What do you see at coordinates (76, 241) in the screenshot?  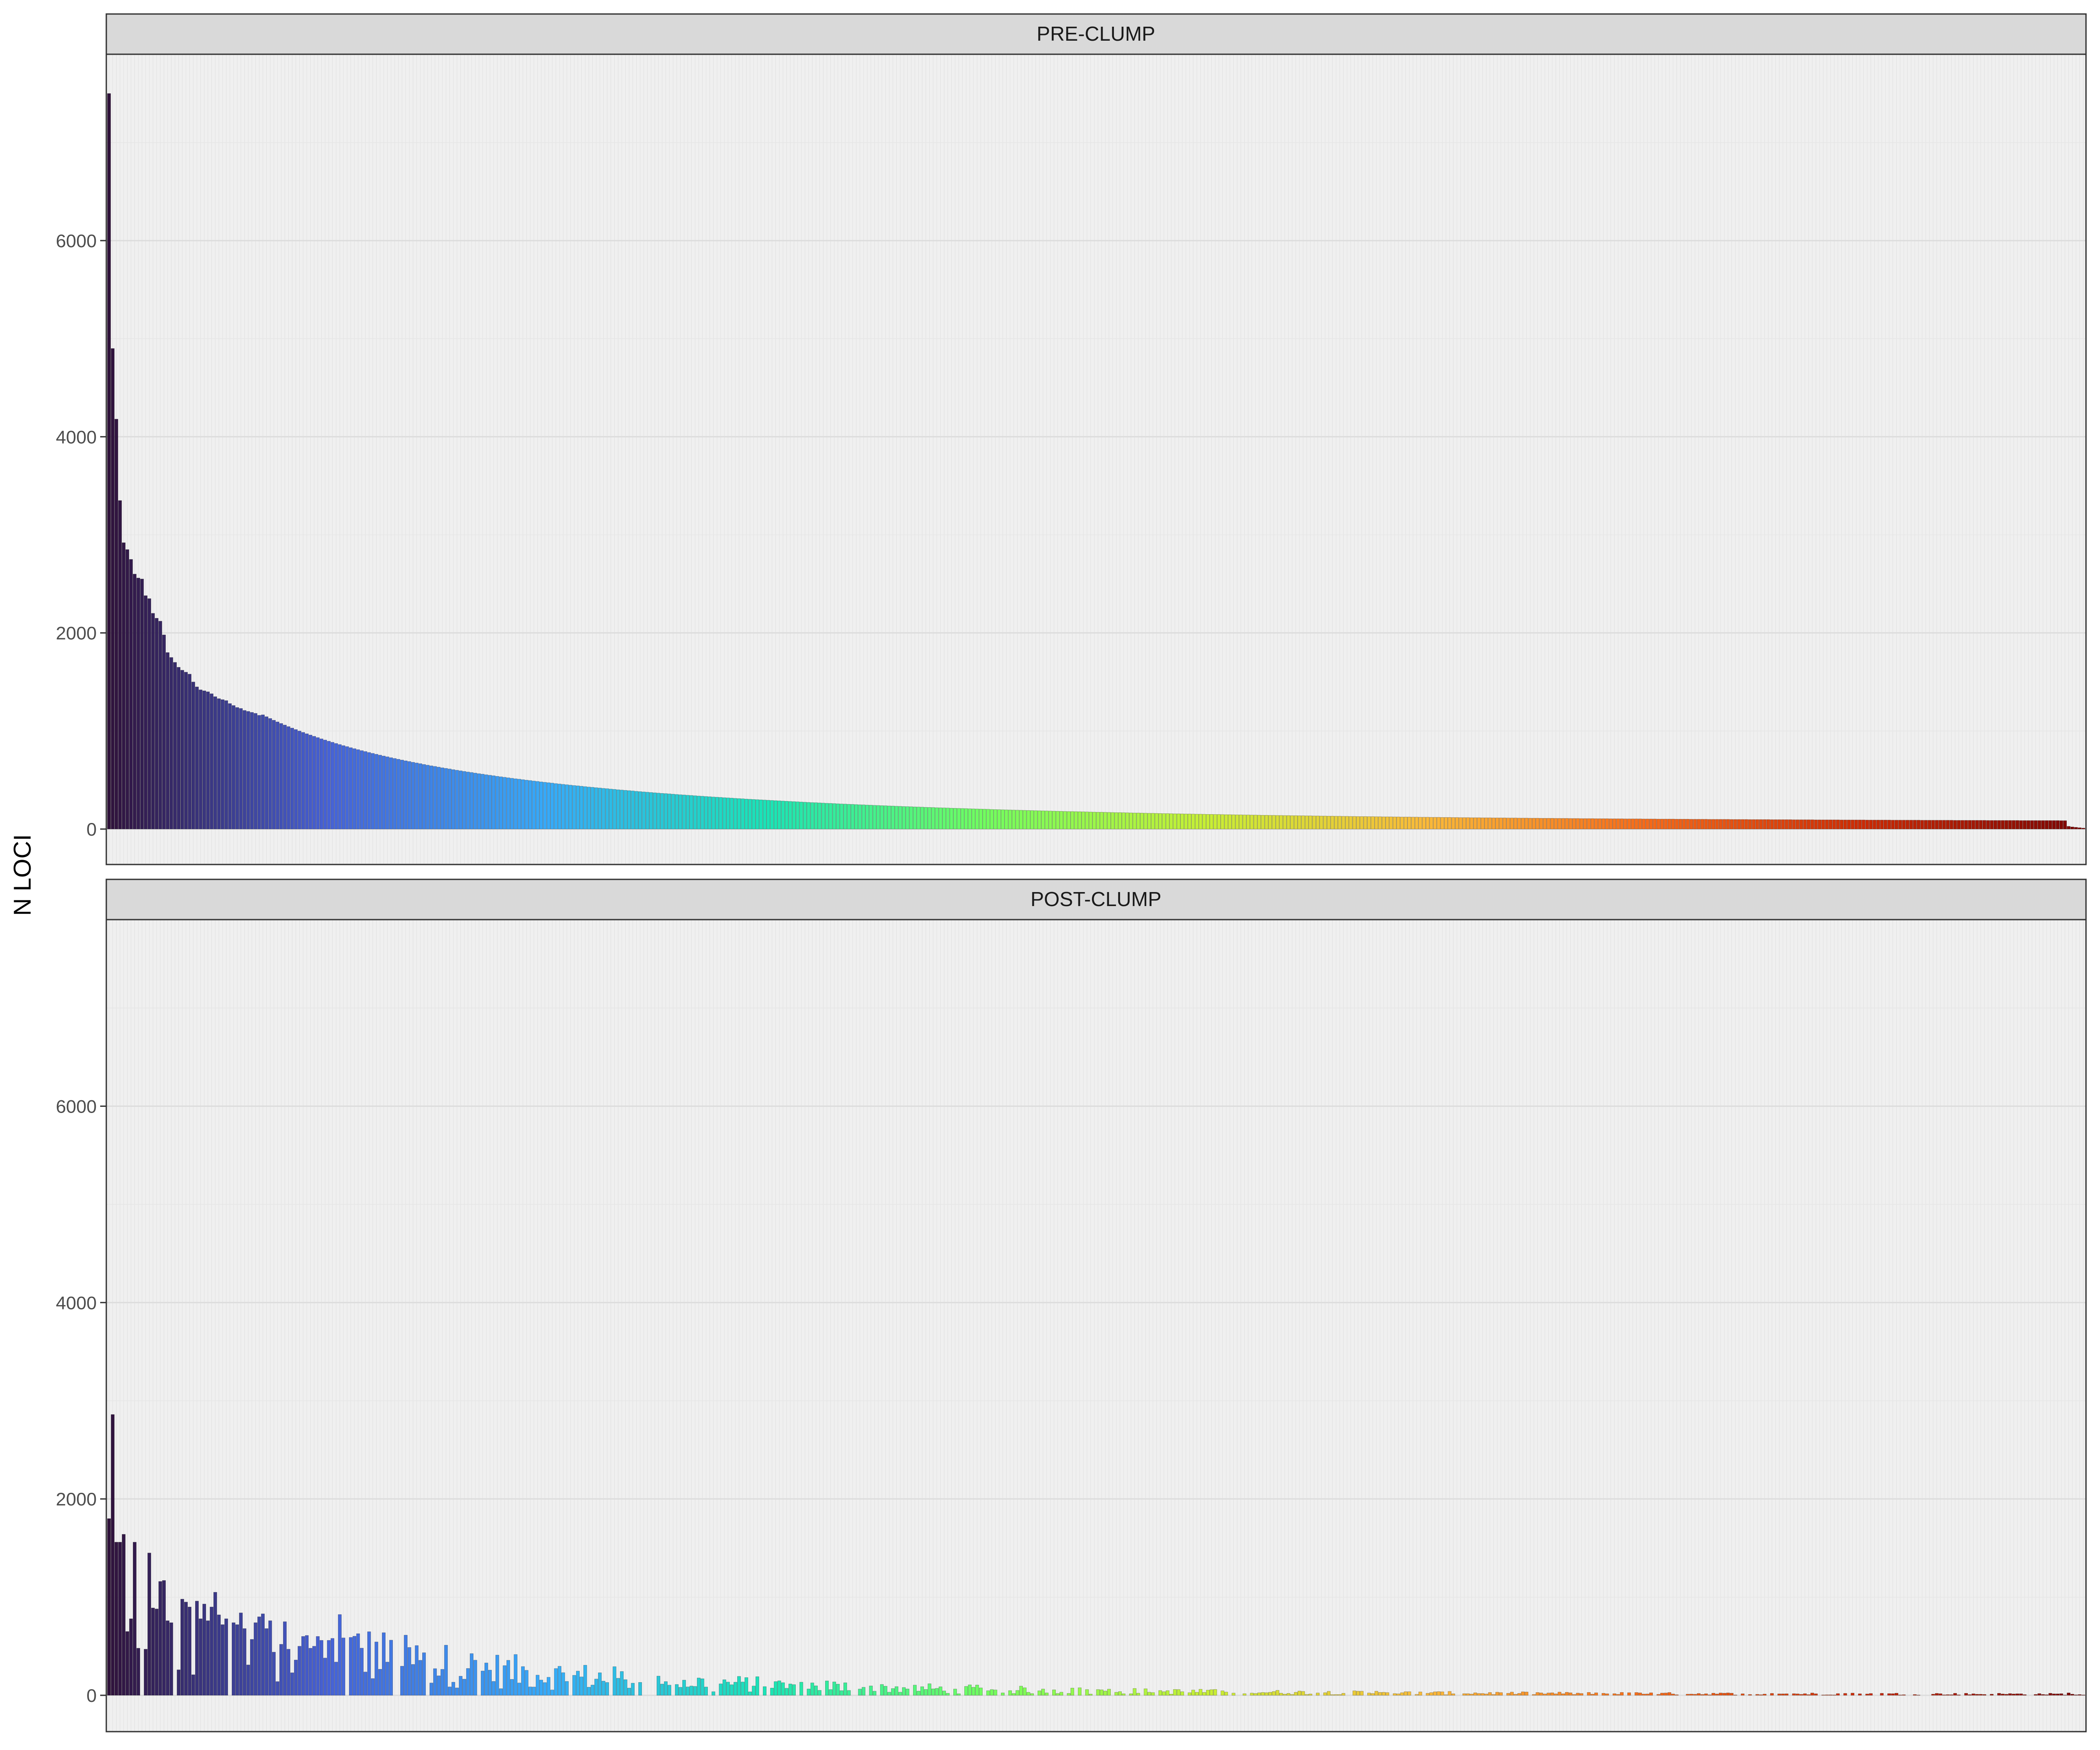 I see `y-tick-label: 6000` at bounding box center [76, 241].